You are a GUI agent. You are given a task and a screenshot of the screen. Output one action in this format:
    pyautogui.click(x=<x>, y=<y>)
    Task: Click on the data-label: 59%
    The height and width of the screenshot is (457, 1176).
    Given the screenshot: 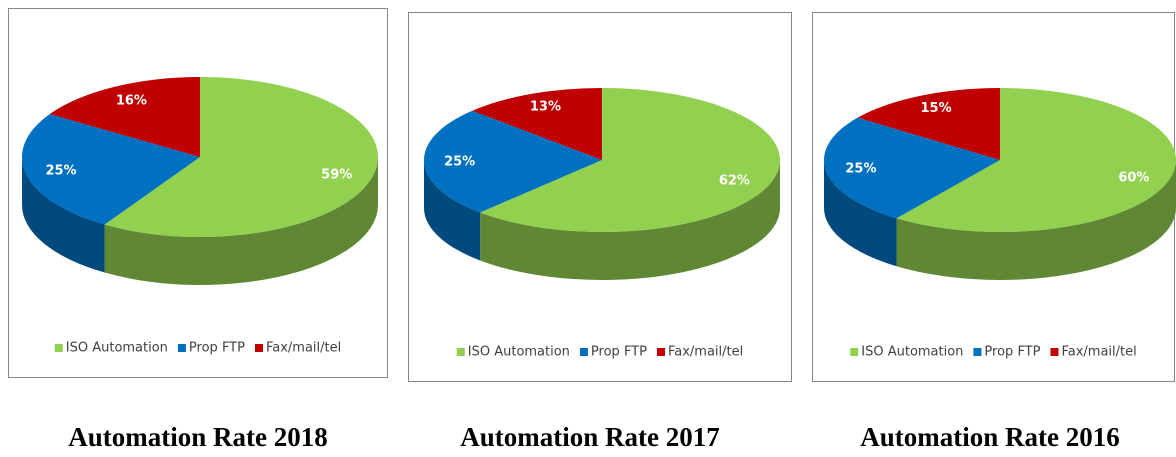 What is the action you would take?
    pyautogui.click(x=336, y=174)
    